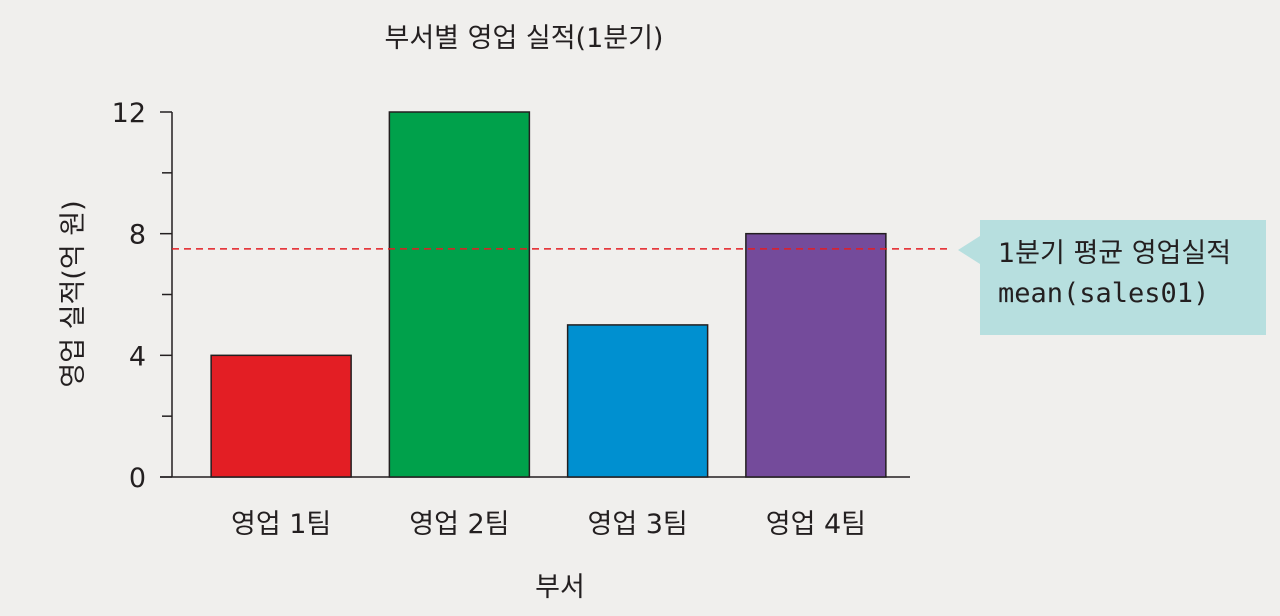 The image size is (1280, 616). I want to click on x-tick-label: 영업 3팀, so click(637, 524).